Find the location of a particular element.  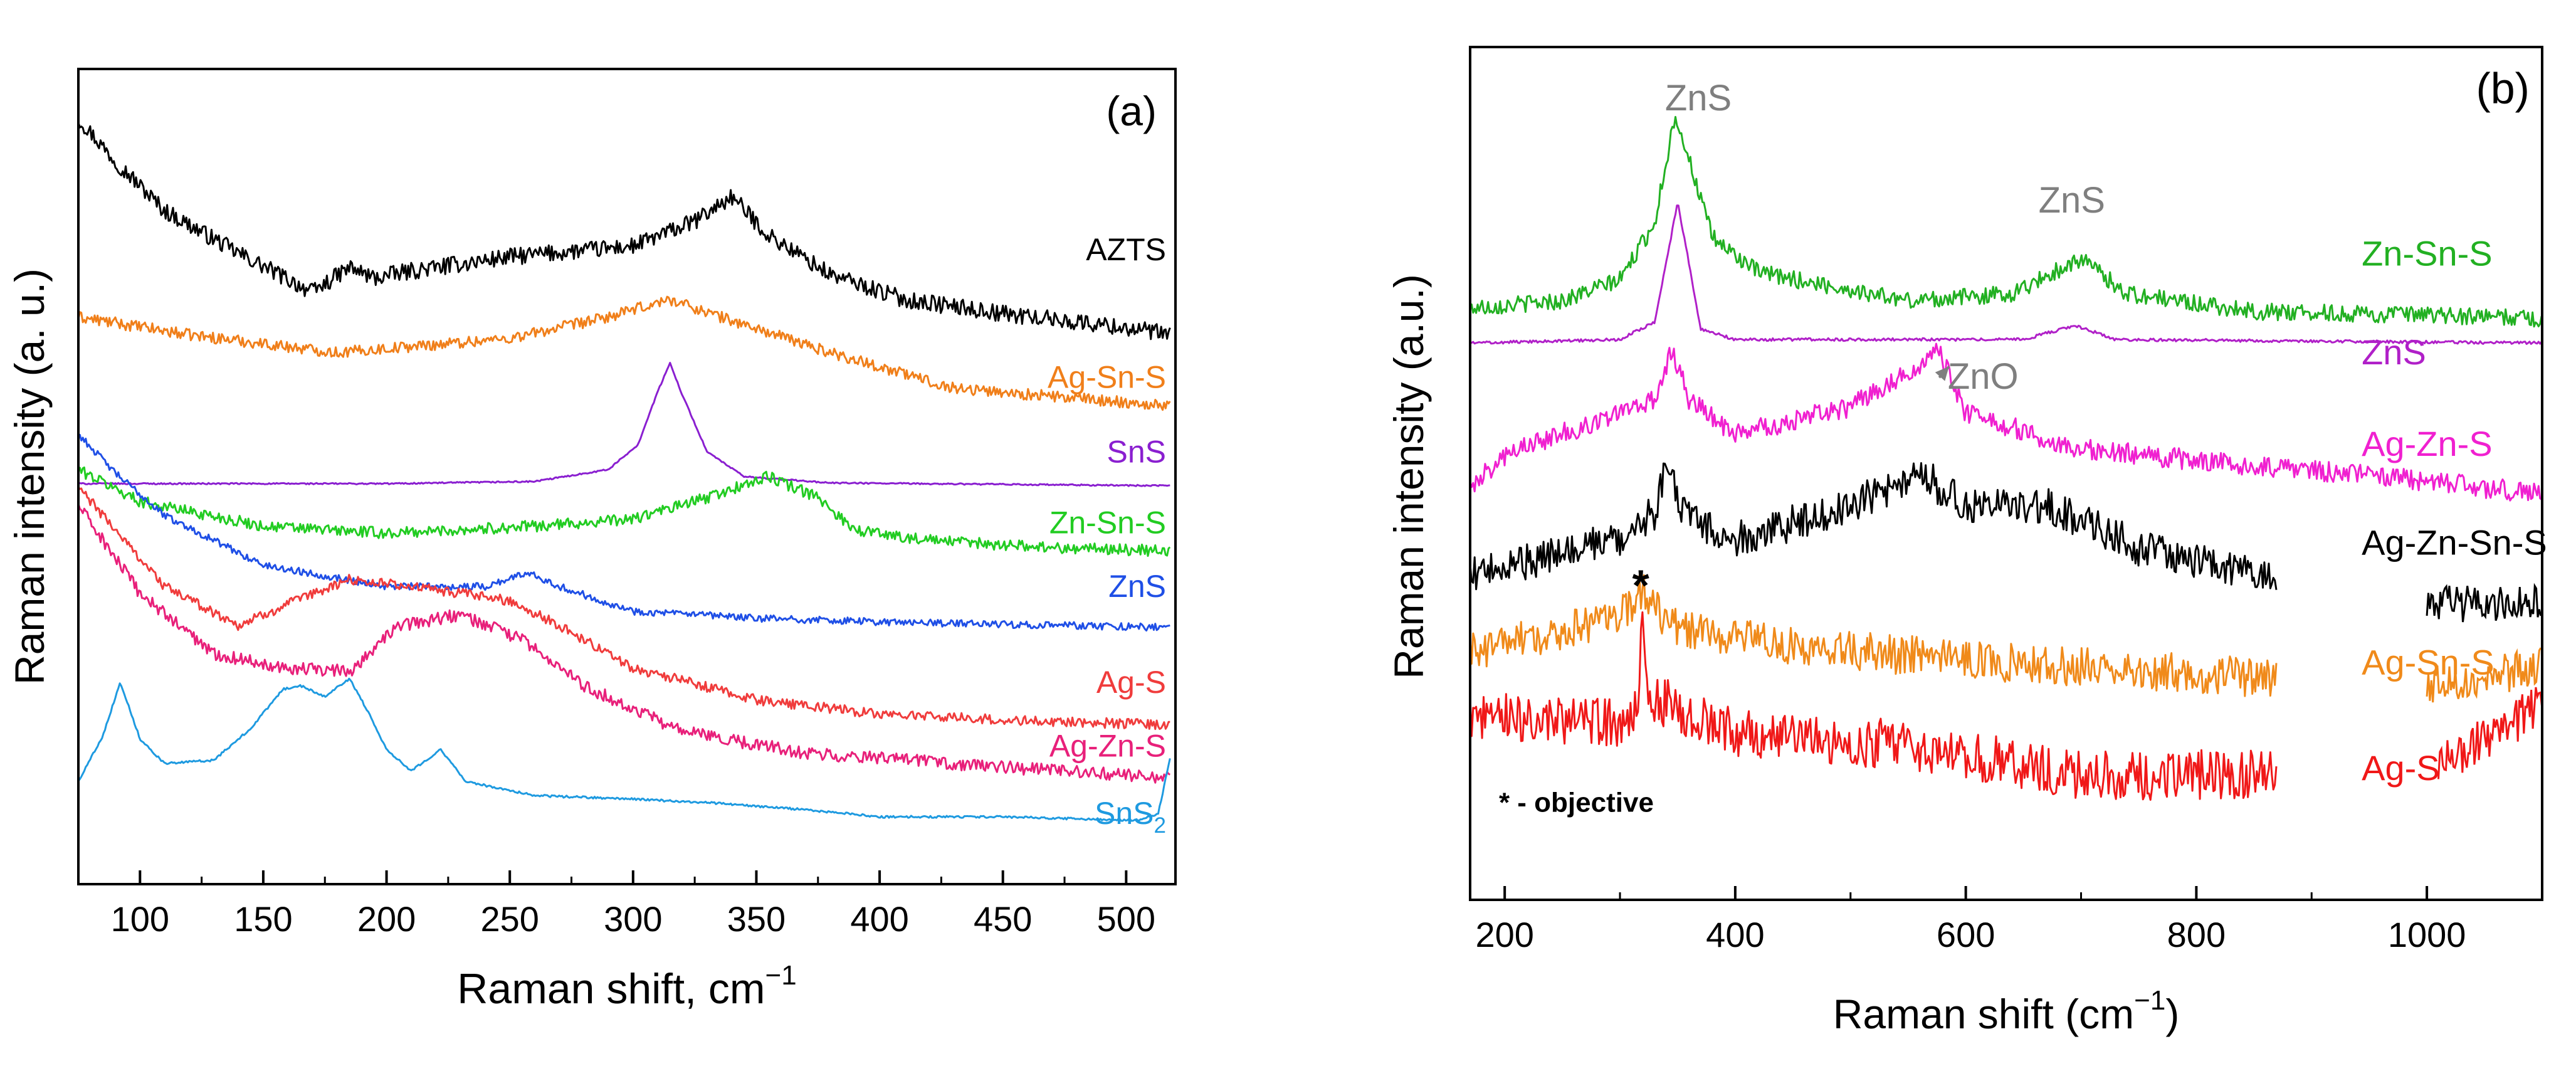

panel-a-series-ag-s is located at coordinates (623, 608).